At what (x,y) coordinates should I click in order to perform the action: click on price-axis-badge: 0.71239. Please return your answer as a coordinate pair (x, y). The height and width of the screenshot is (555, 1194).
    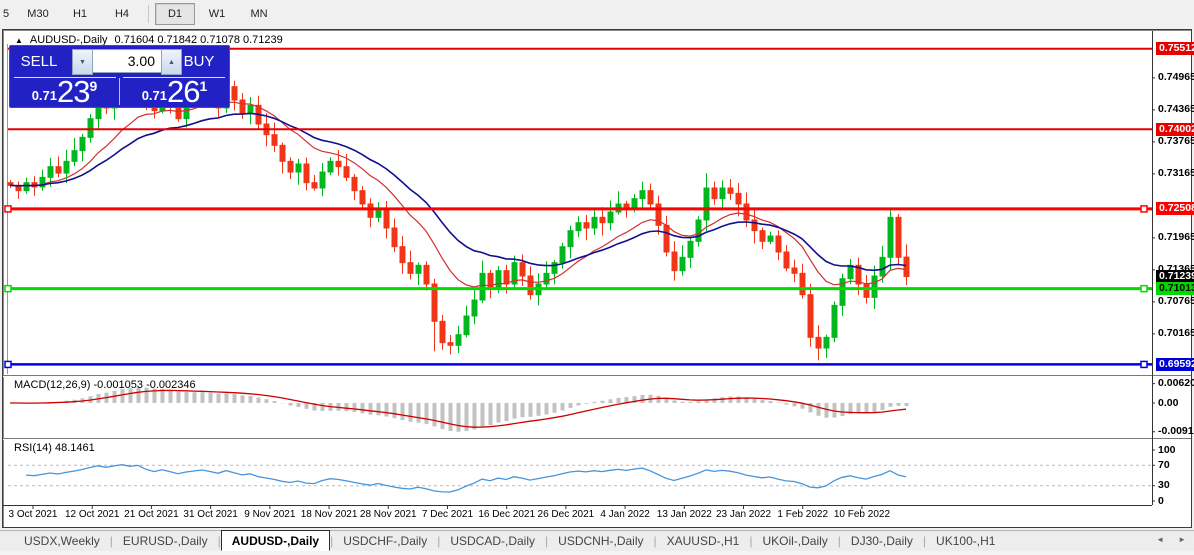
    Looking at the image, I should click on (1175, 277).